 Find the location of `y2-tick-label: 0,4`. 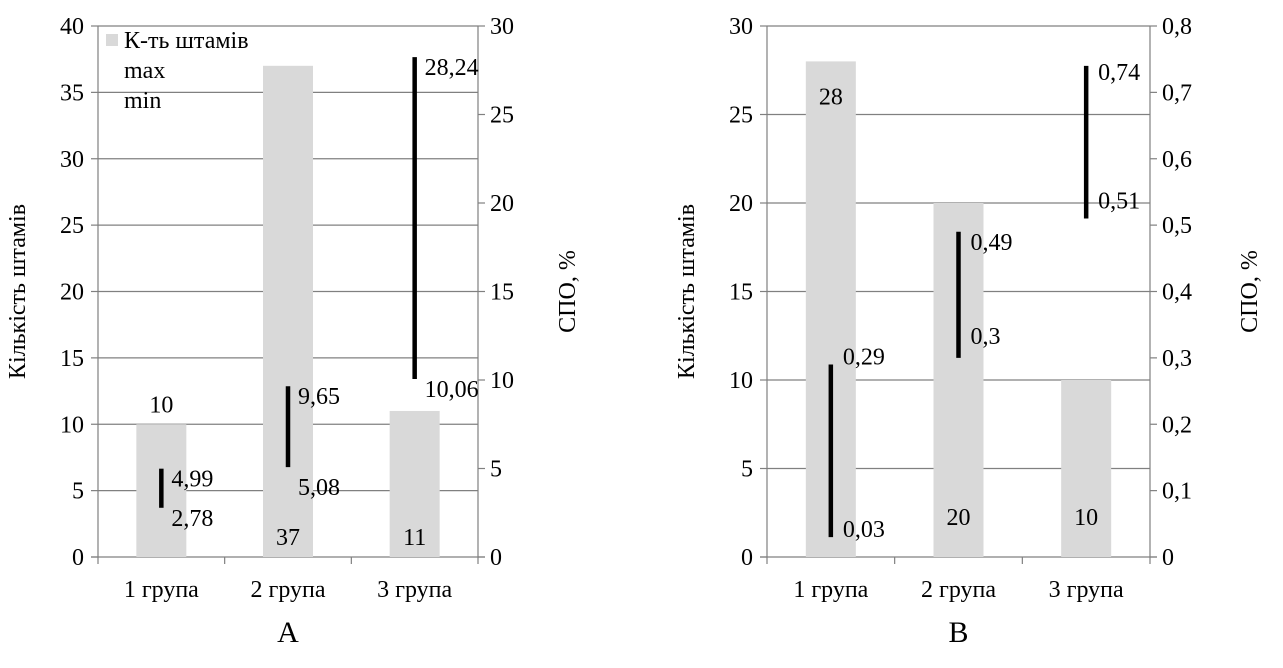

y2-tick-label: 0,4 is located at coordinates (1177, 293).